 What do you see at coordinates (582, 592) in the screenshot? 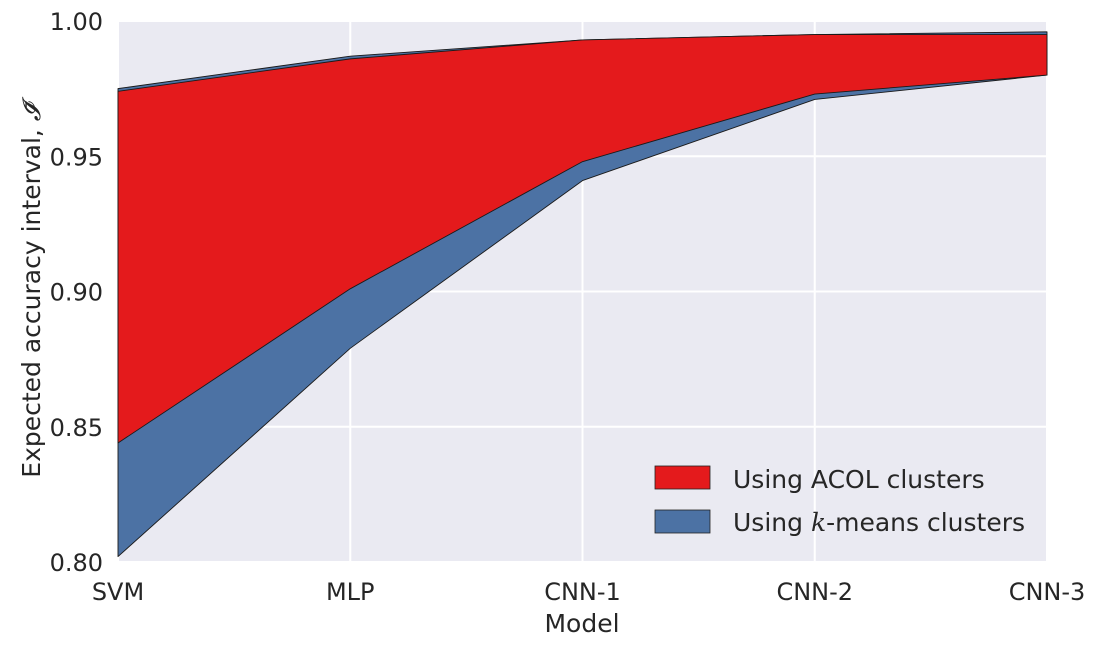
I see `x-tick-label: CNN-1` at bounding box center [582, 592].